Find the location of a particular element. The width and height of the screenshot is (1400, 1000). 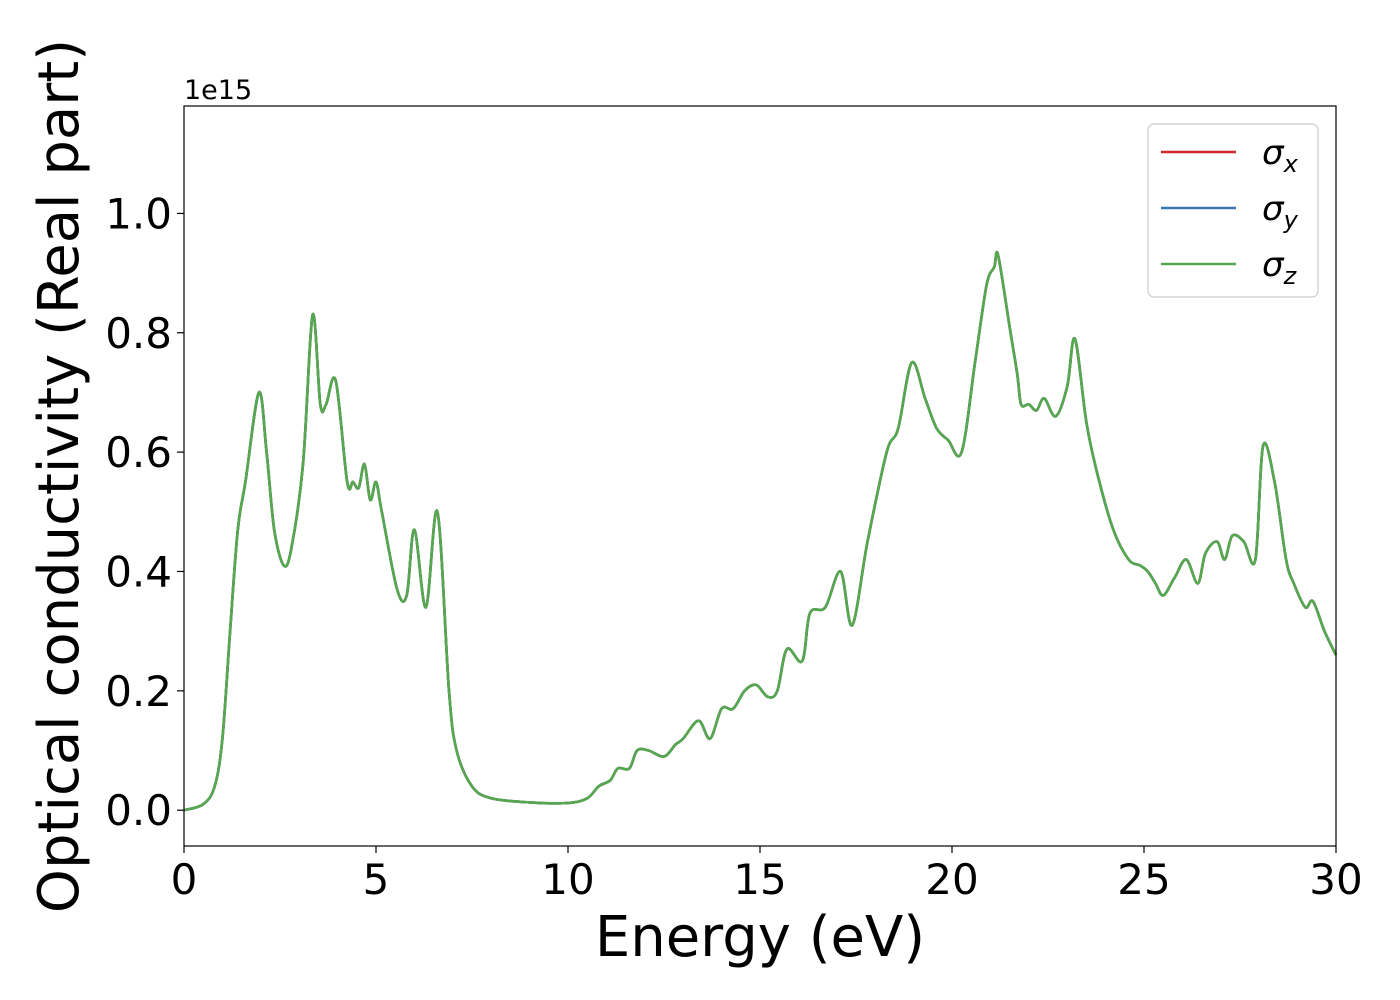

x-tick-label: 10 is located at coordinates (567, 879).